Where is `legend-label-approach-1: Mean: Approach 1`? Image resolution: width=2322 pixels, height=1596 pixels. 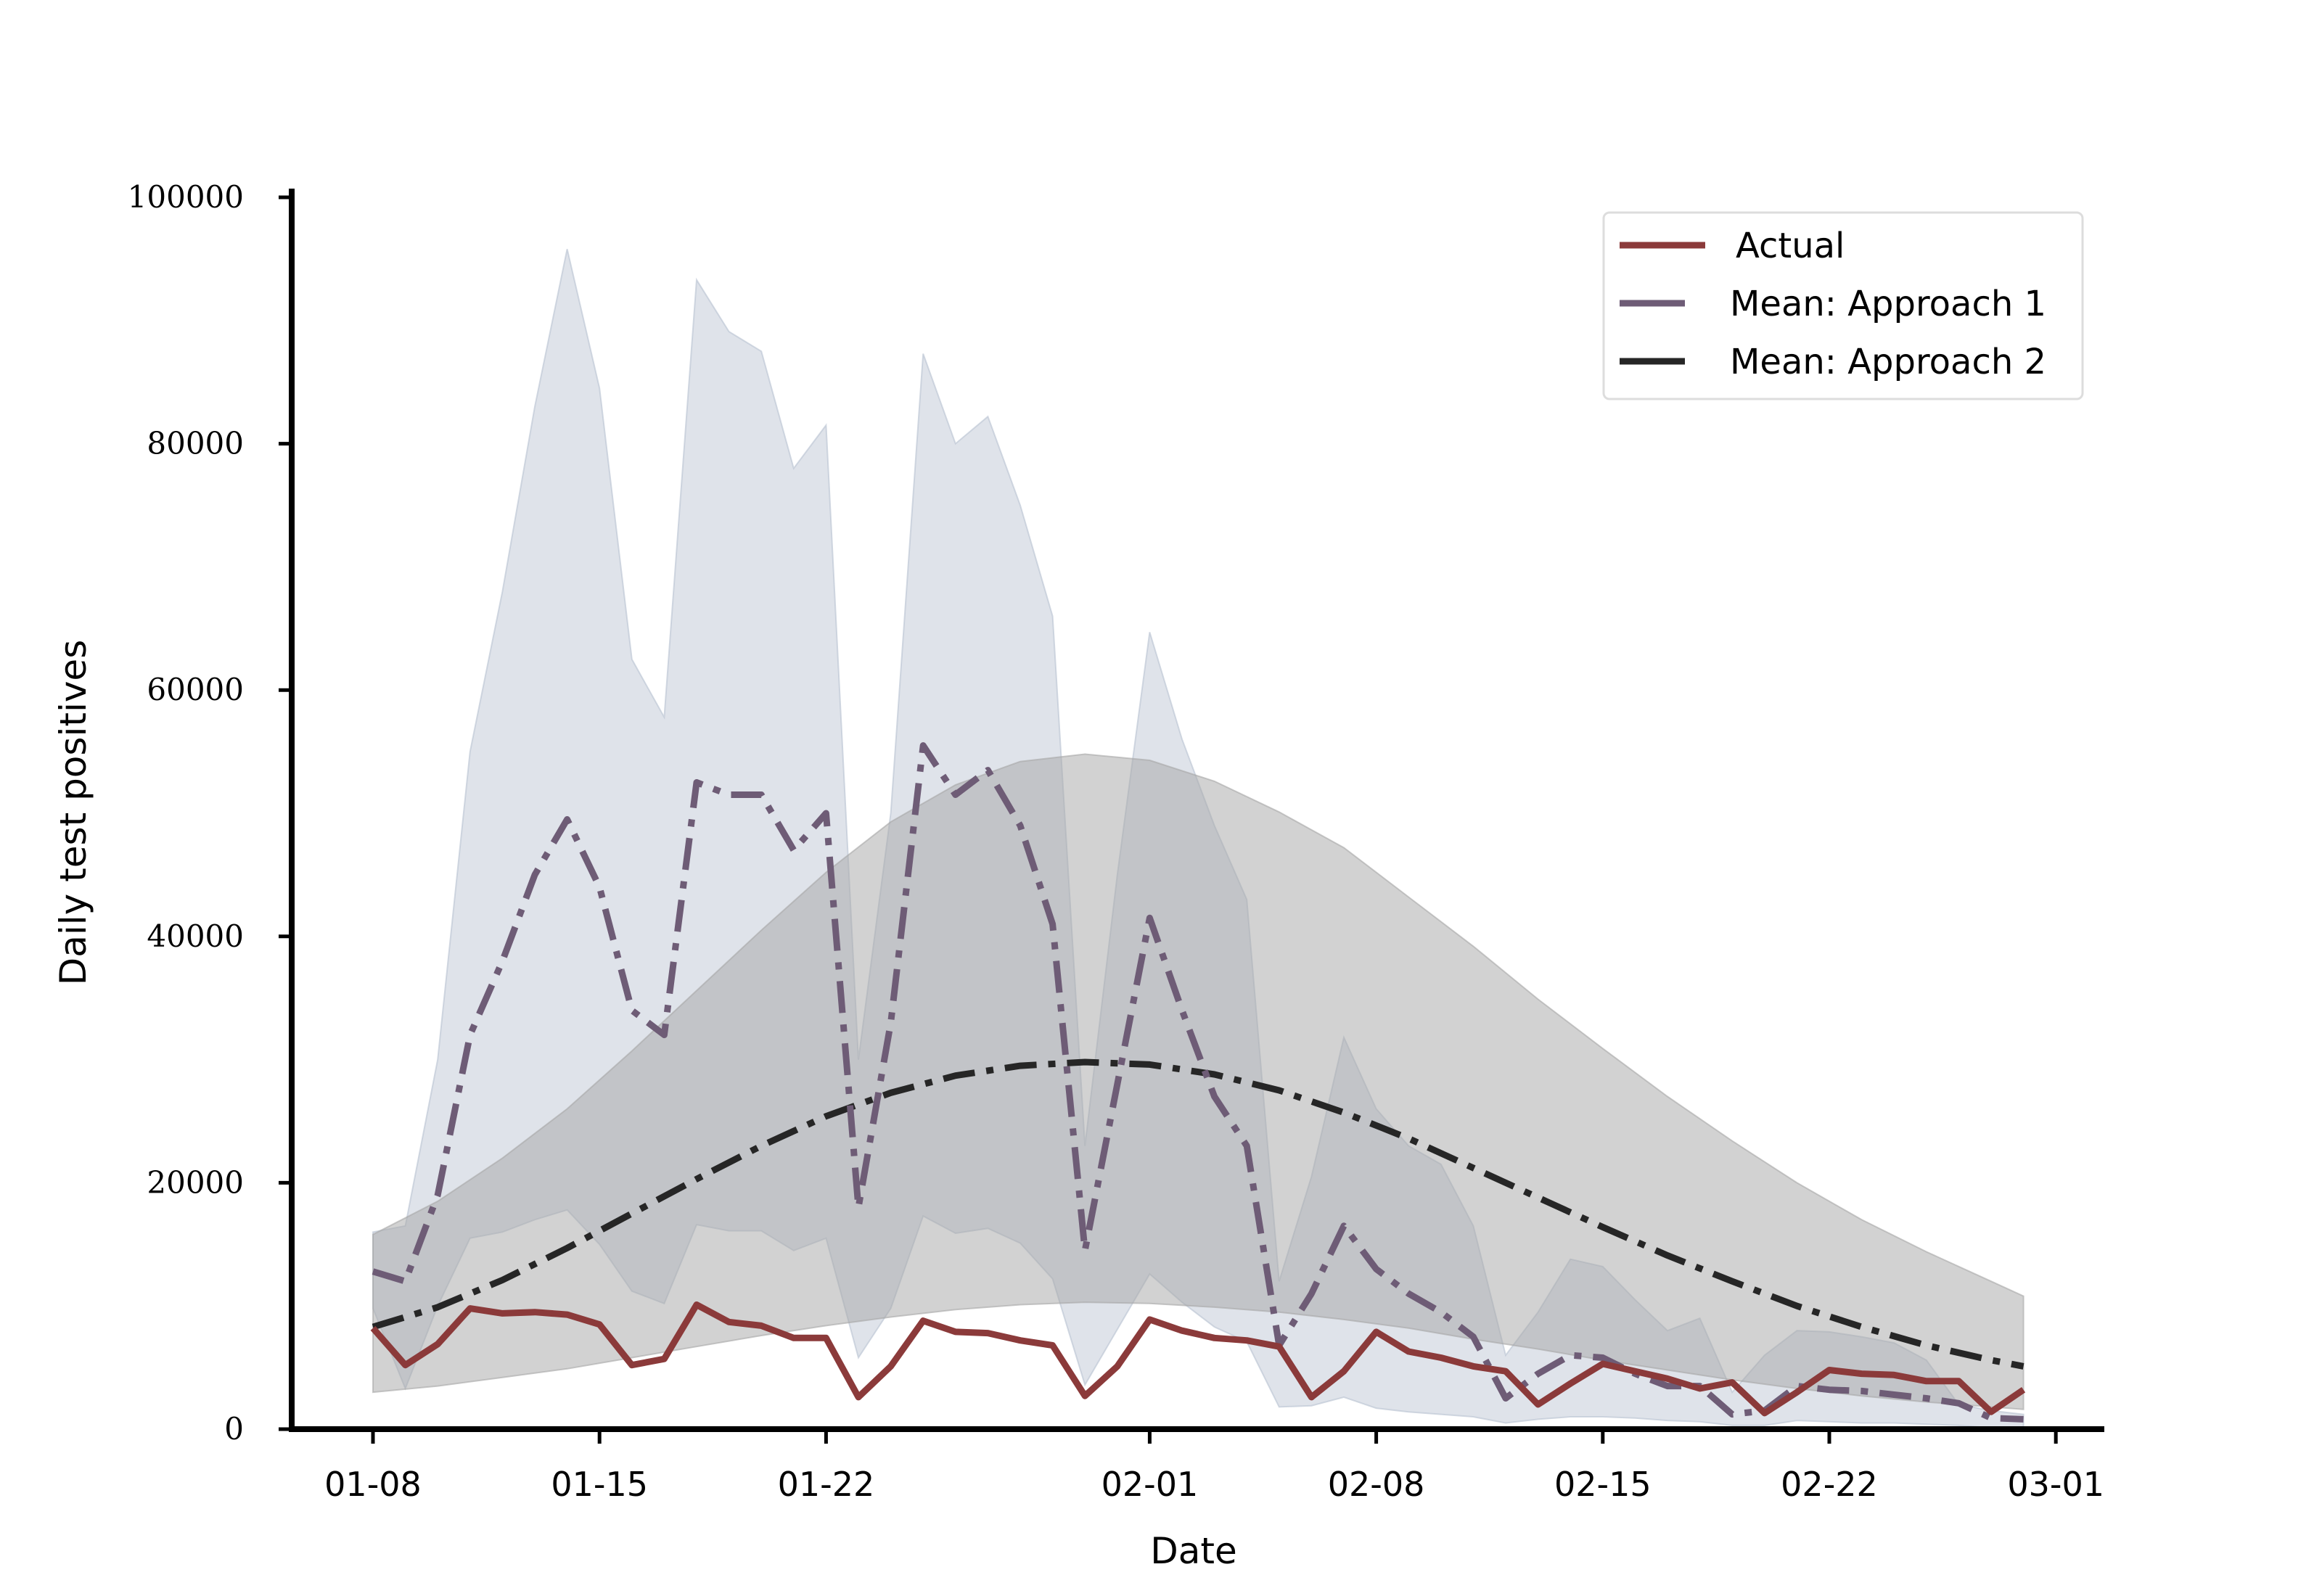 legend-label-approach-1: Mean: Approach 1 is located at coordinates (1888, 304).